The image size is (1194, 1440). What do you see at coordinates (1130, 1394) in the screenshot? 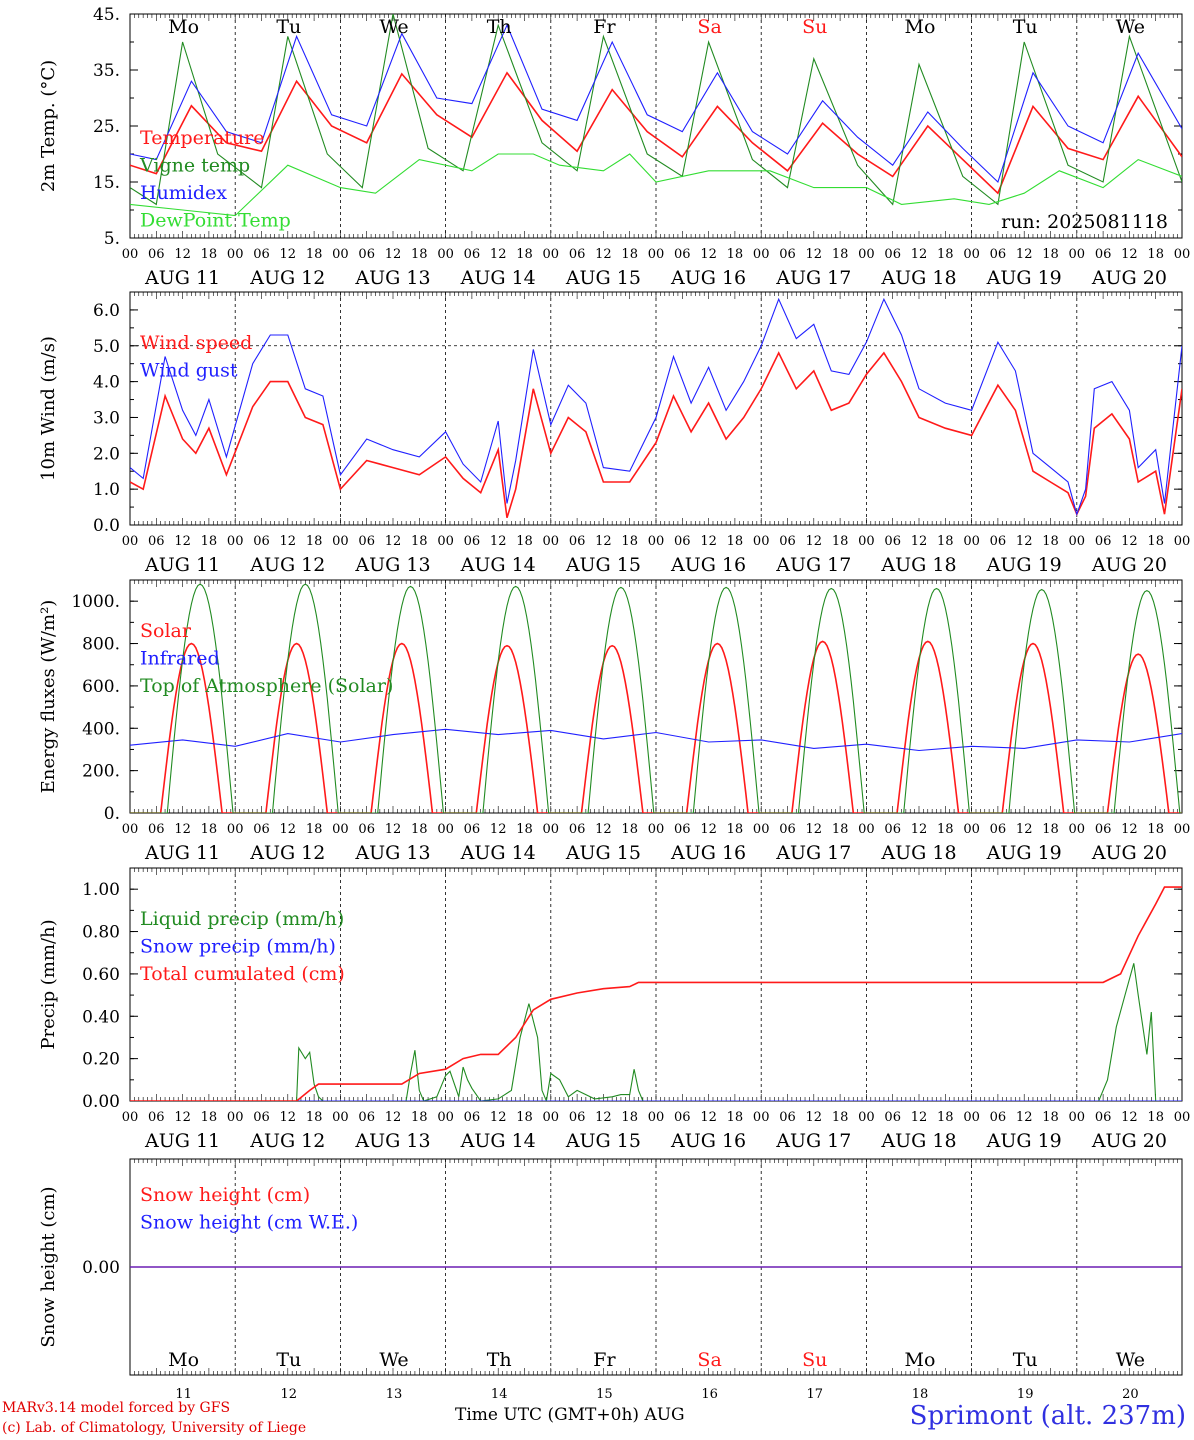
I see `day-number-label: 20` at bounding box center [1130, 1394].